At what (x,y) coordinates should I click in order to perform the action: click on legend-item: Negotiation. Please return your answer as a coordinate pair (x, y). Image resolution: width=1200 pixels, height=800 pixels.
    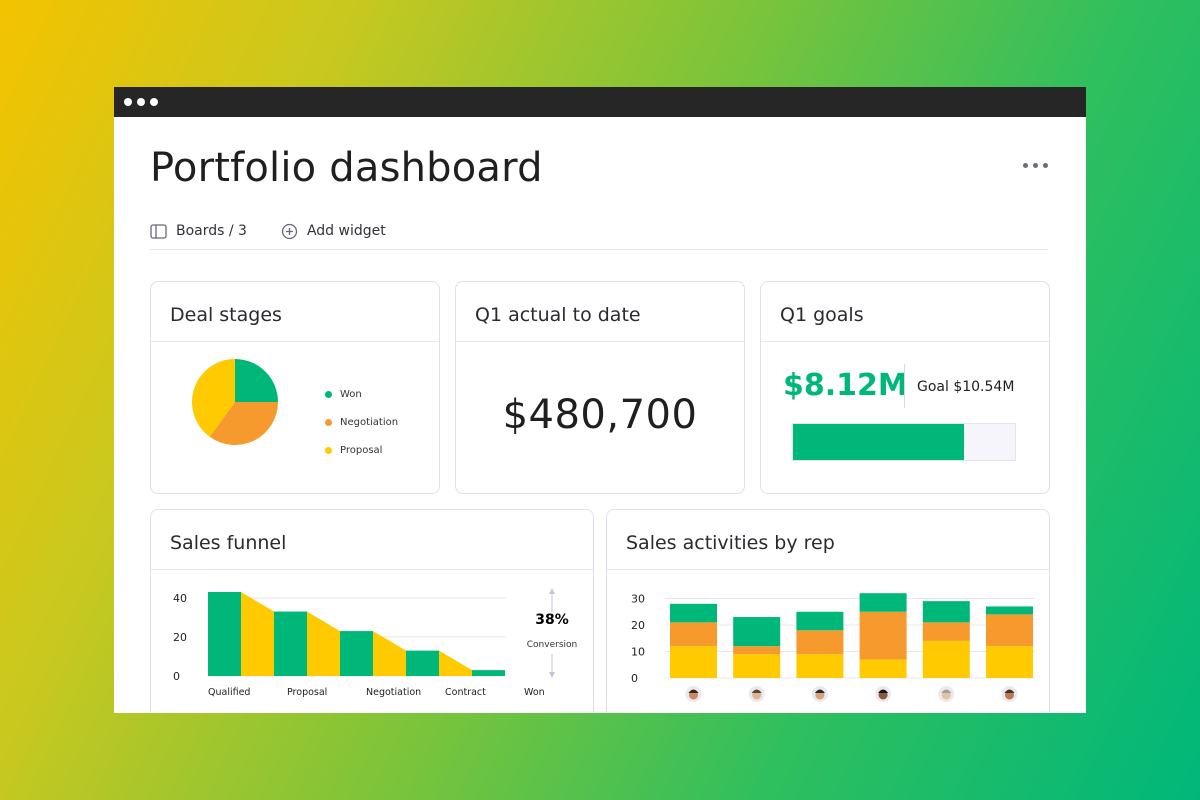
    Looking at the image, I should click on (361, 422).